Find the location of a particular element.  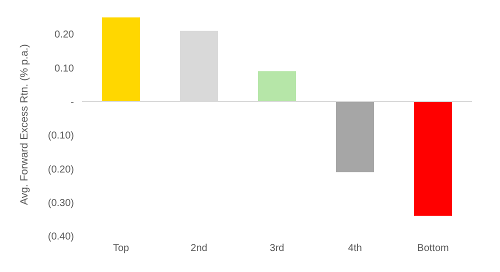

y-tick-label: 0.20 is located at coordinates (64, 35).